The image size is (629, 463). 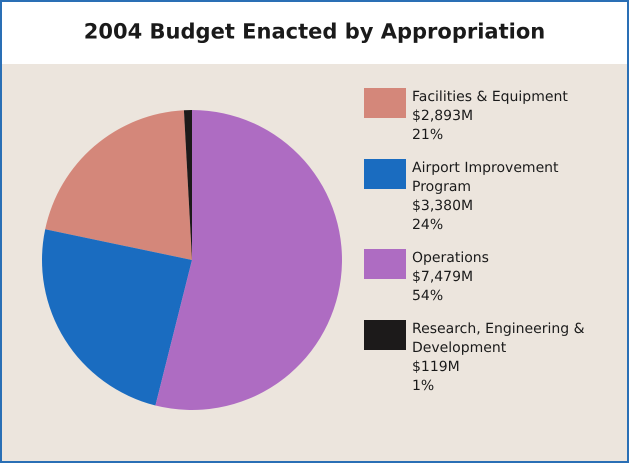 What do you see at coordinates (428, 225) in the screenshot?
I see `text: 24%` at bounding box center [428, 225].